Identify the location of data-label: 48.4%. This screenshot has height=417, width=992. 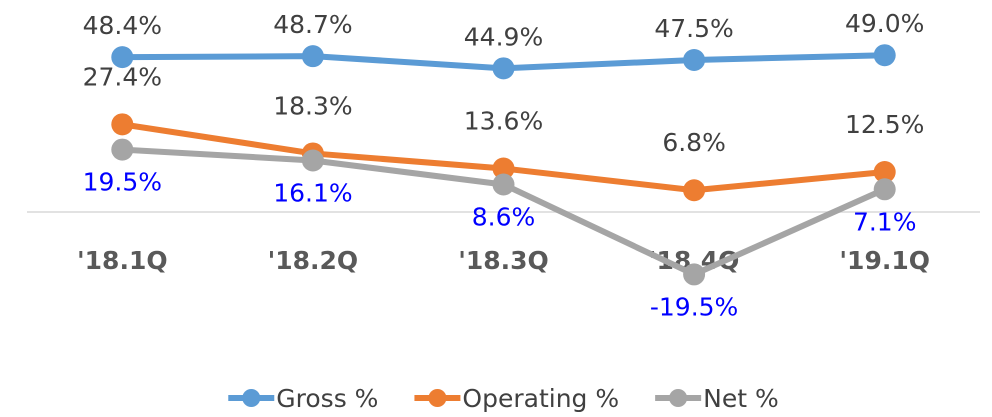
(122, 25).